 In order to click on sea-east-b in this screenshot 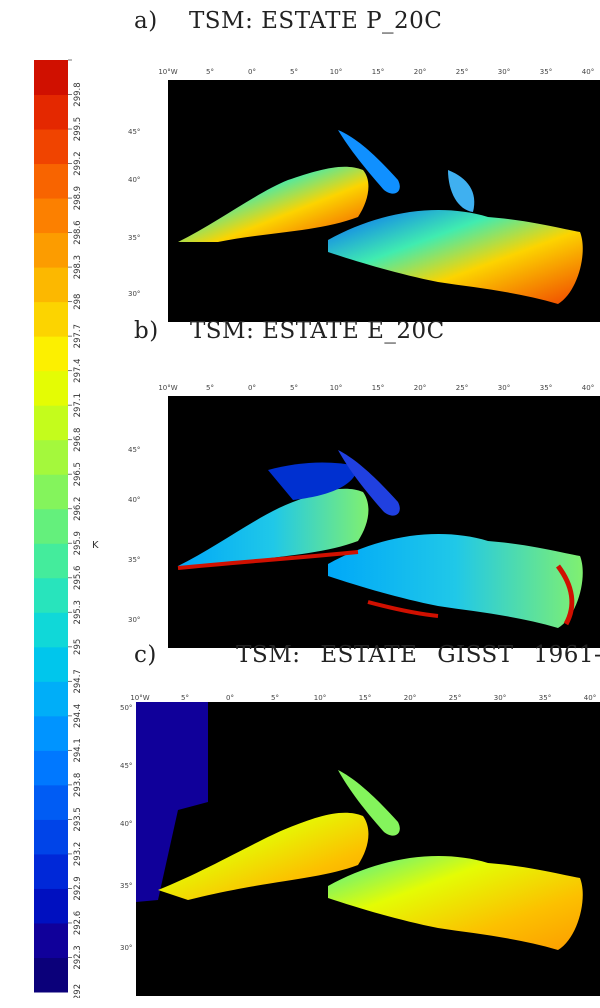, I will do `click(455, 581)`.